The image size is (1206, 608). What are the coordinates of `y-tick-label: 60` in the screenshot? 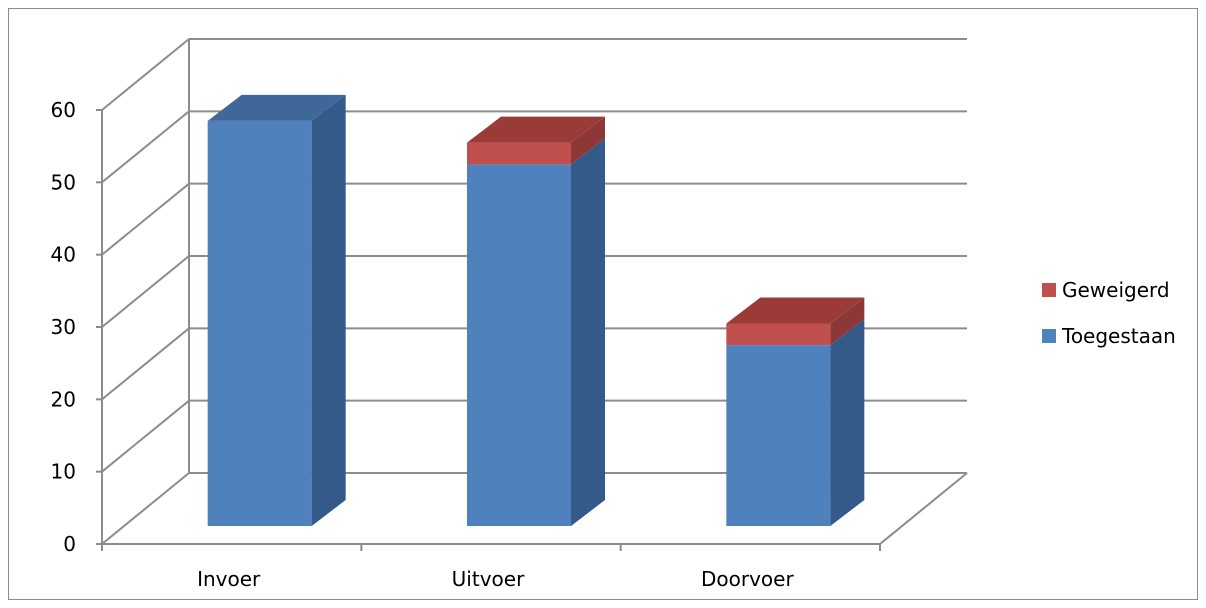 It's located at (63, 110).